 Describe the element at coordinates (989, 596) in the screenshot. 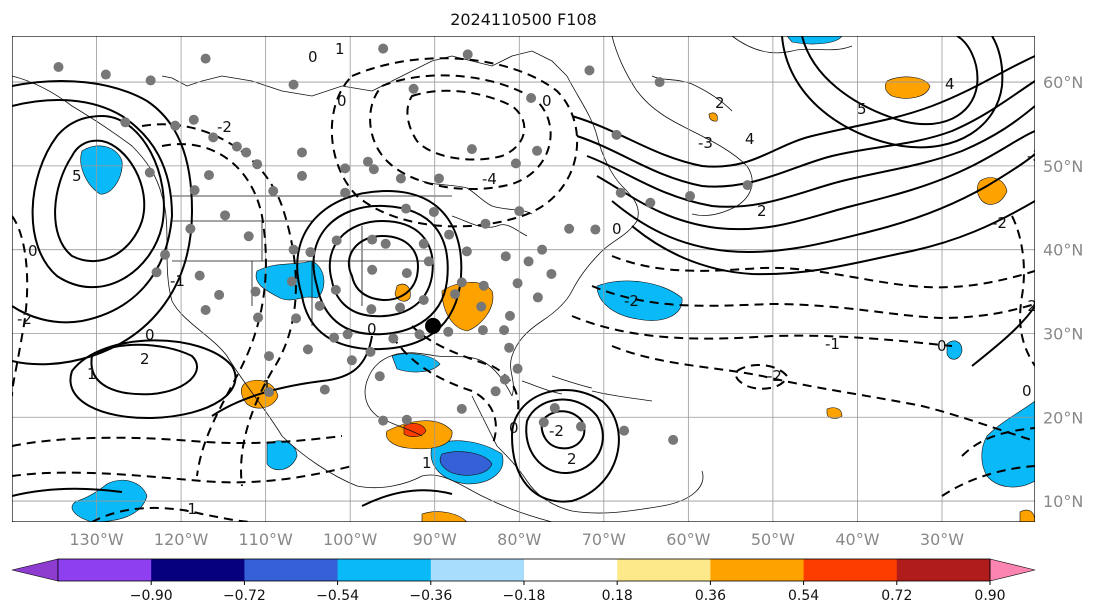

I see `colorbar-tick-label: 0.90` at that location.